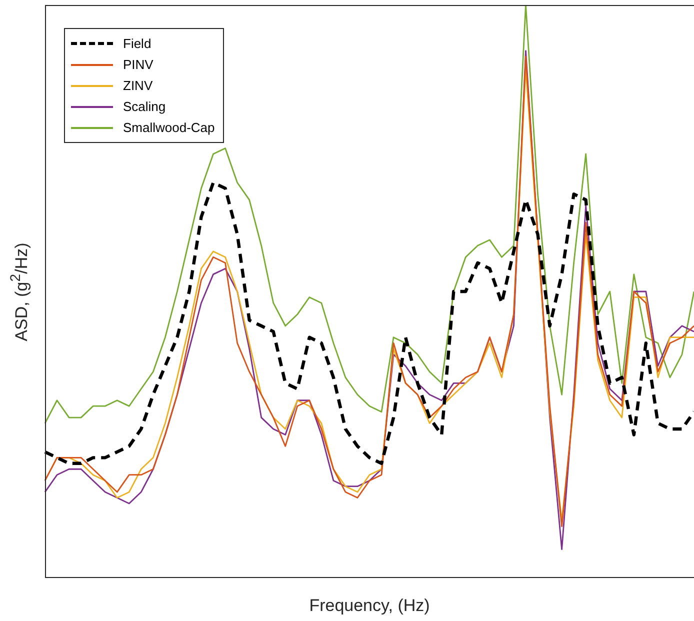  I want to click on legend-label: Scaling, so click(144, 106).